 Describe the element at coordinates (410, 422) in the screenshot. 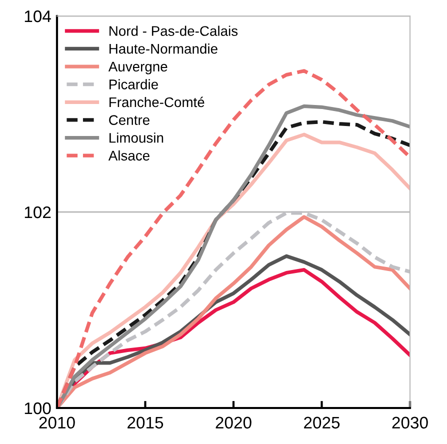

I see `x-tick-label: 2030` at that location.